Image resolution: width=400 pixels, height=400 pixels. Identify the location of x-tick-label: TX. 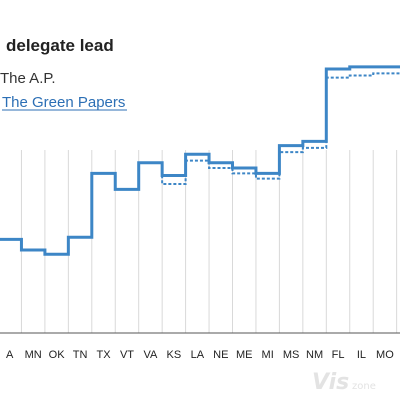
(103, 355).